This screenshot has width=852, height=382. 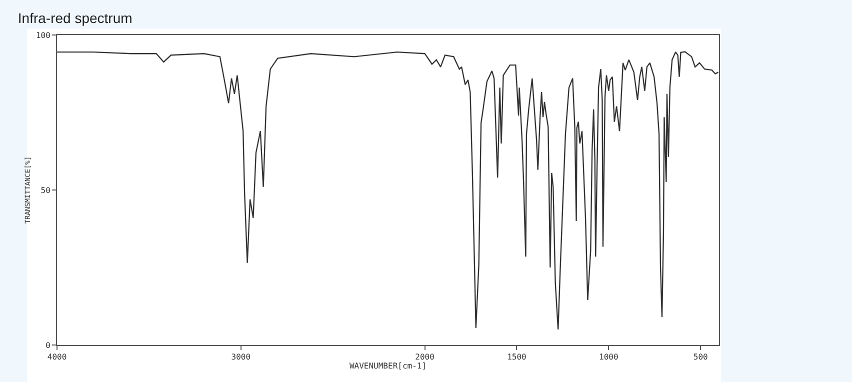 I want to click on x-tick-label: 3000, so click(x=241, y=357).